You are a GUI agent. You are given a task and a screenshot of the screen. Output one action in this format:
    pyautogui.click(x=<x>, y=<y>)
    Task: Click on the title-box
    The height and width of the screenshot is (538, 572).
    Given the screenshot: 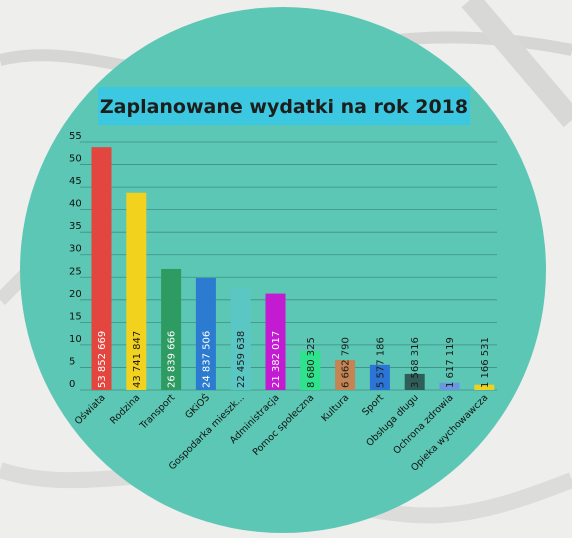 What is the action you would take?
    pyautogui.click(x=284, y=106)
    